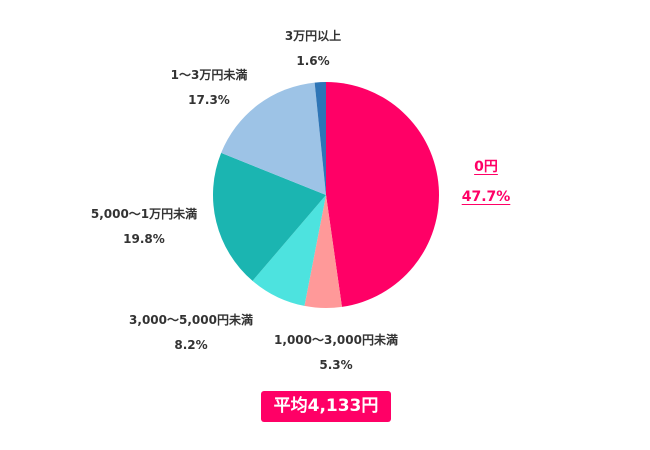 This screenshot has width=650, height=450. Describe the element at coordinates (313, 36) in the screenshot. I see `label-30000-plus-name: 3万円以上` at that location.